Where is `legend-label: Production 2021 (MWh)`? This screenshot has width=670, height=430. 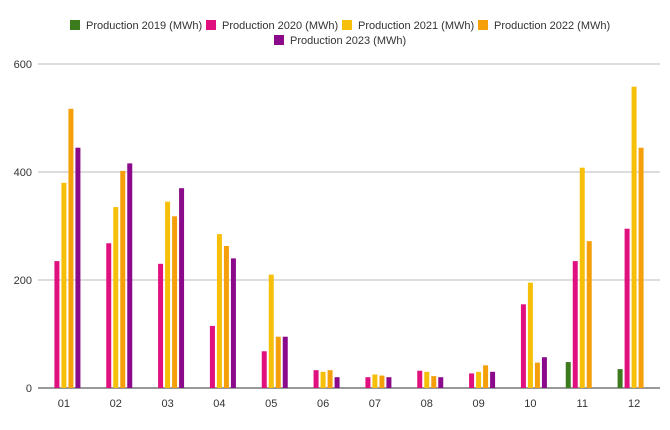
legend-label: Production 2021 (MWh) is located at coordinates (416, 26).